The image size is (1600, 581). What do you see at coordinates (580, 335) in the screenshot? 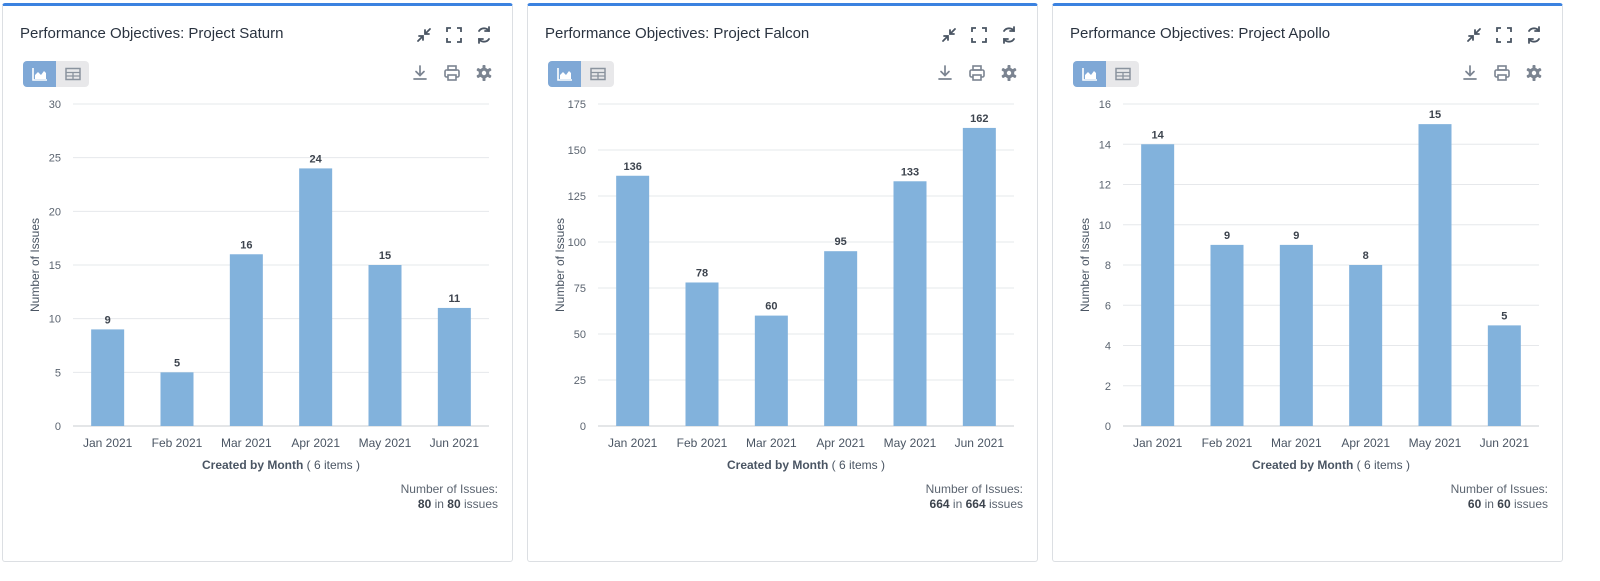
I see `y-tick-label: 50` at bounding box center [580, 335].